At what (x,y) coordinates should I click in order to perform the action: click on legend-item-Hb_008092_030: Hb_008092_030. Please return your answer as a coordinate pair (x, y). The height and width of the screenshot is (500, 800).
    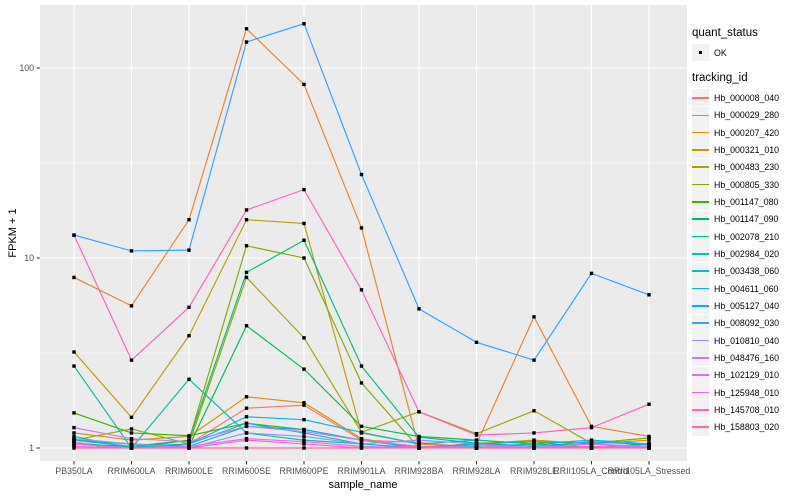
    Looking at the image, I should click on (745, 323).